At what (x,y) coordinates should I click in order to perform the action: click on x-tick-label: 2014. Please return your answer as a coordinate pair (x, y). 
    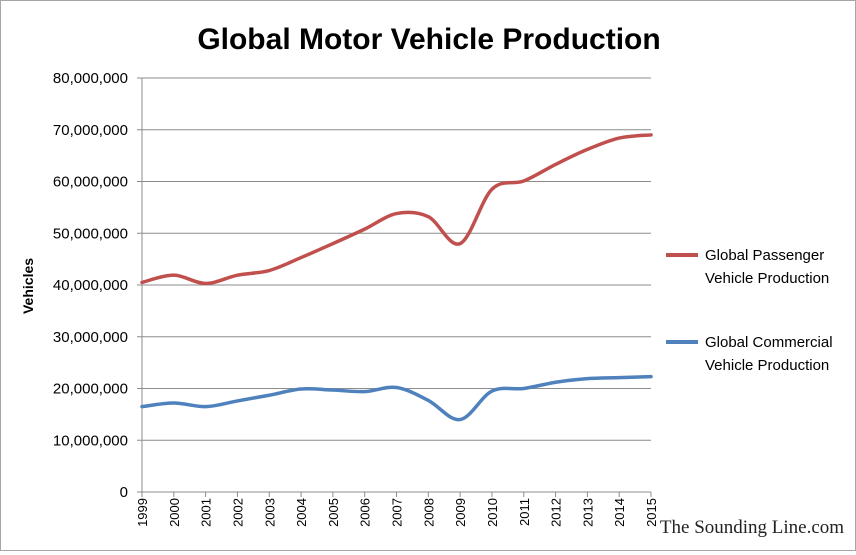
    Looking at the image, I should click on (619, 512).